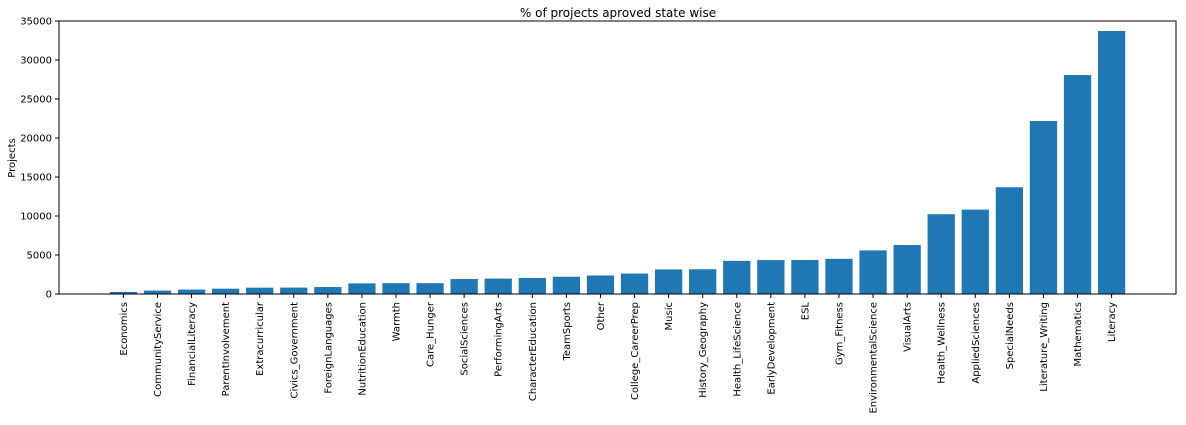 The width and height of the screenshot is (1186, 425). Describe the element at coordinates (601, 315) in the screenshot. I see `x-tick-label: Other` at that location.